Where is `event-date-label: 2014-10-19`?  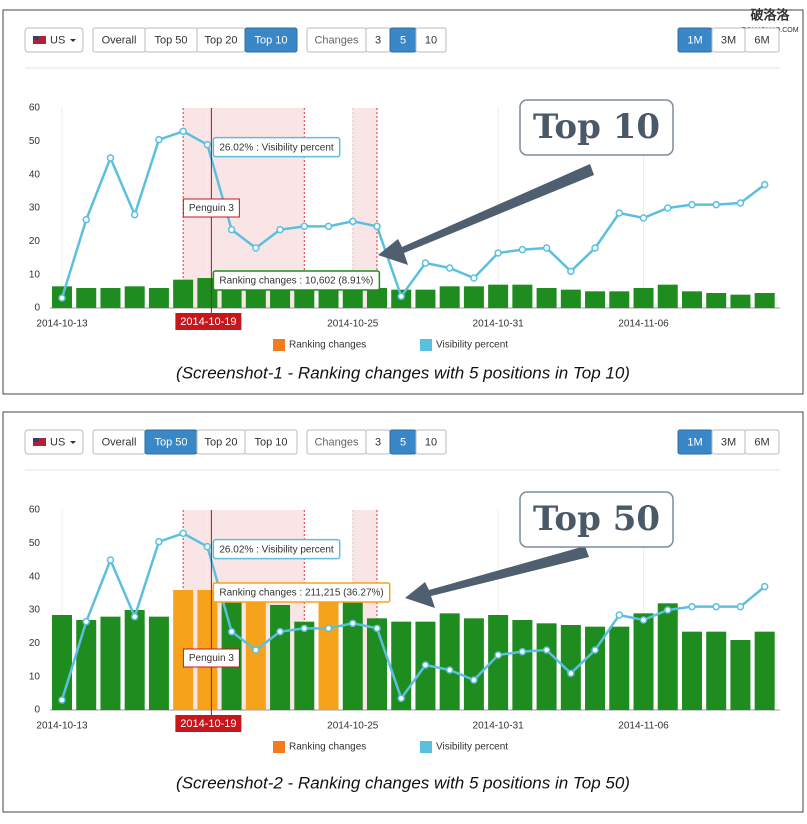
event-date-label: 2014-10-19 is located at coordinates (208, 724).